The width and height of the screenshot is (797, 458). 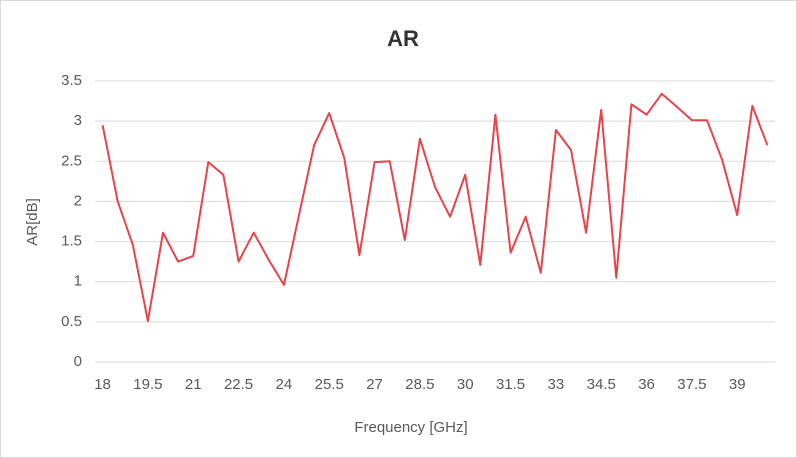 I want to click on x-tick-label: 21, so click(x=193, y=384).